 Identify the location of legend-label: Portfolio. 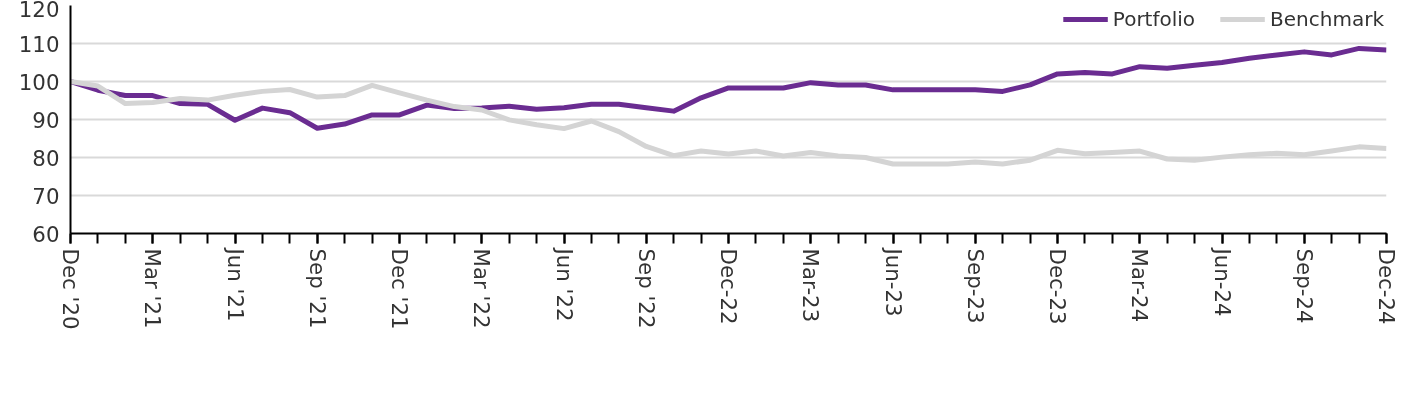
(1154, 19).